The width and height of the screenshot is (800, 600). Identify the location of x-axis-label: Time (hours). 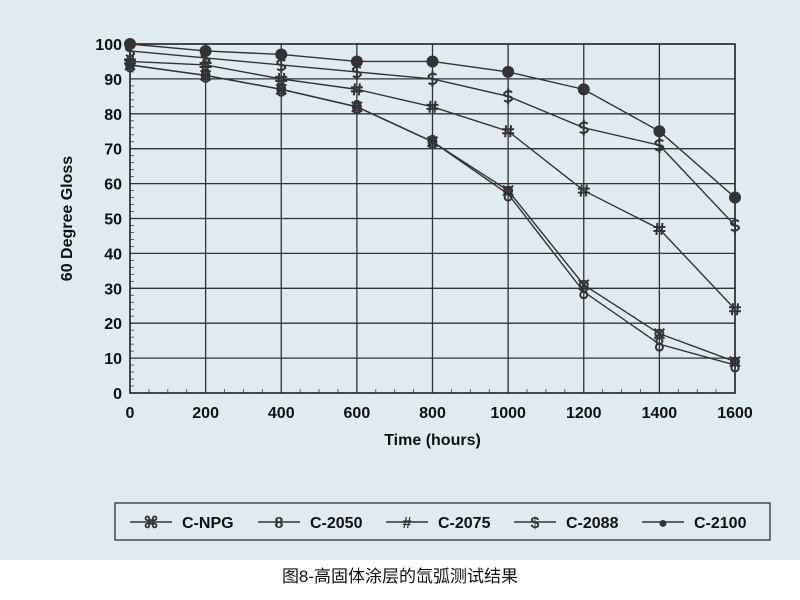
(432, 440).